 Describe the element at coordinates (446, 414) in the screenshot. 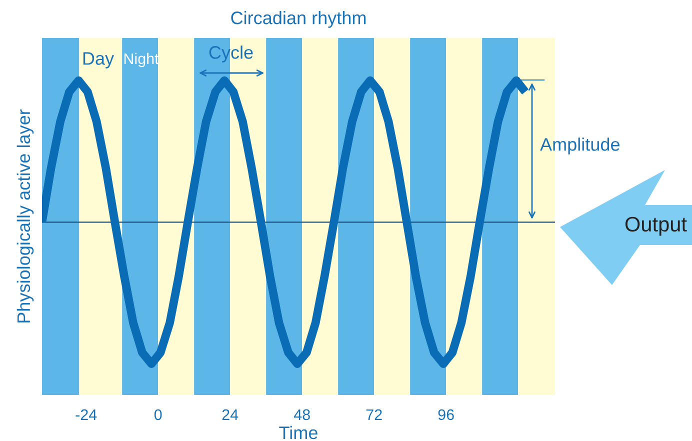

I see `x-tick-label: 96` at that location.